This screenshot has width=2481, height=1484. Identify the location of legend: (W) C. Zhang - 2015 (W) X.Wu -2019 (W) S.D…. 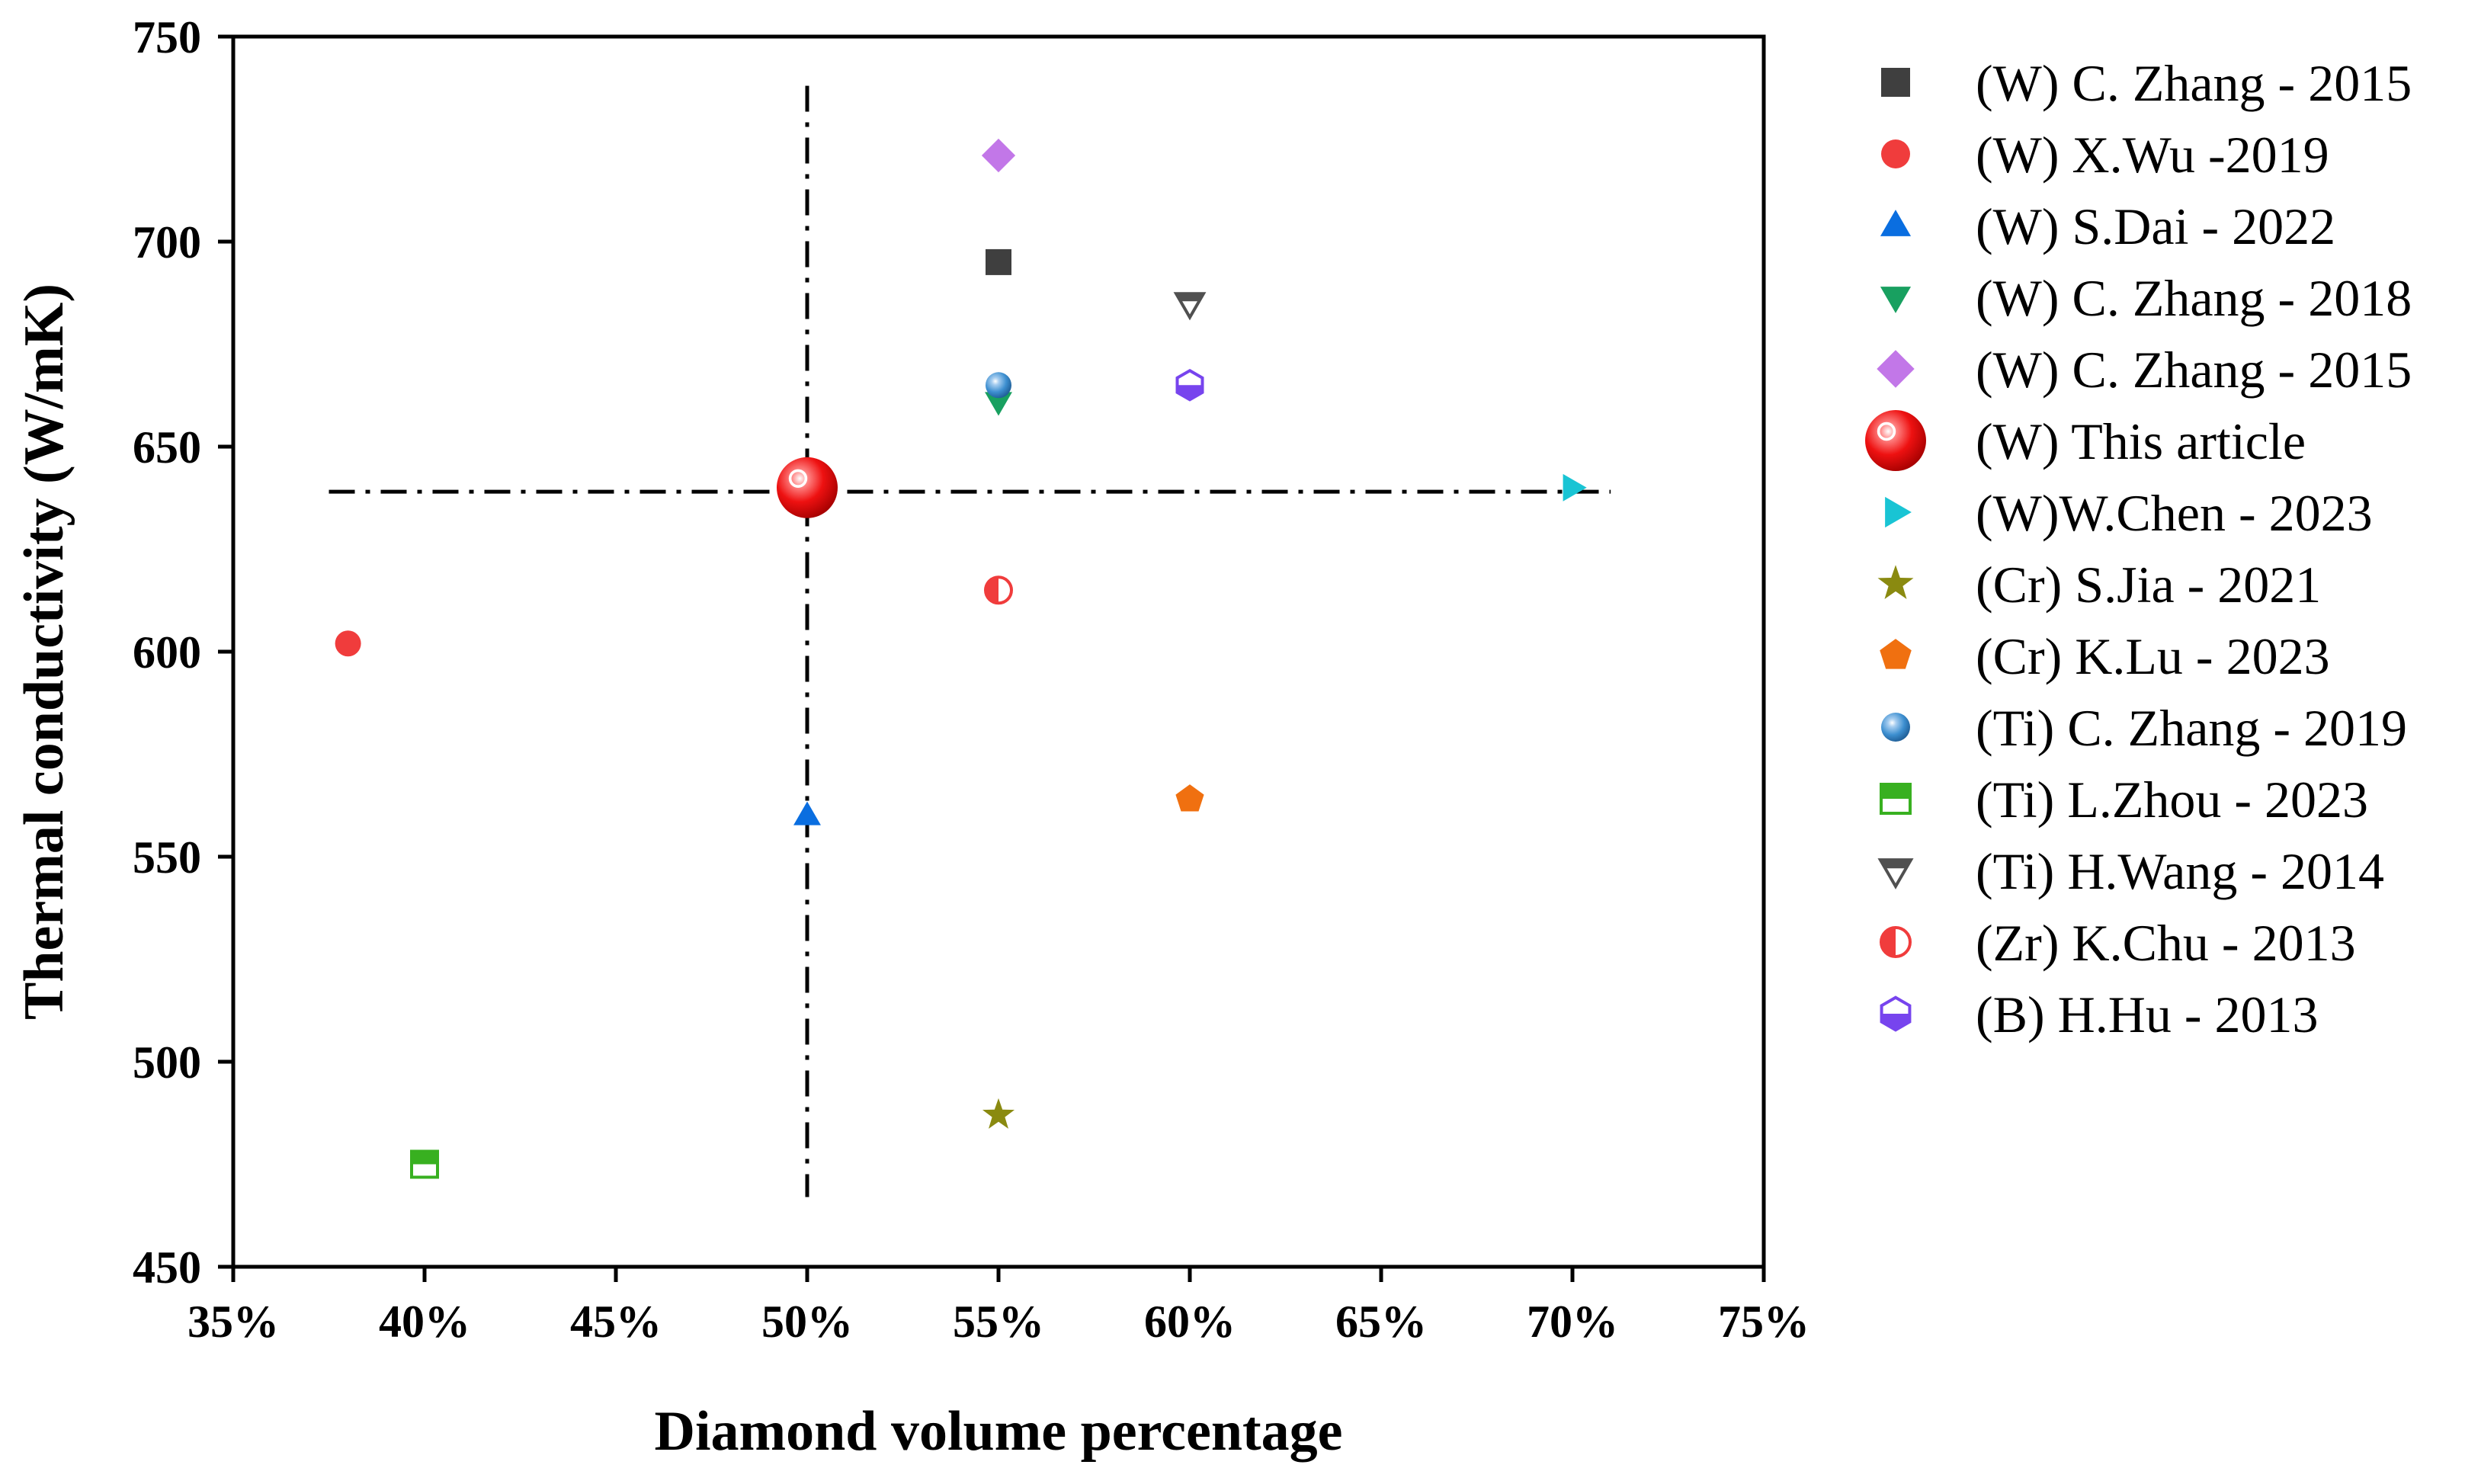
(2138, 548).